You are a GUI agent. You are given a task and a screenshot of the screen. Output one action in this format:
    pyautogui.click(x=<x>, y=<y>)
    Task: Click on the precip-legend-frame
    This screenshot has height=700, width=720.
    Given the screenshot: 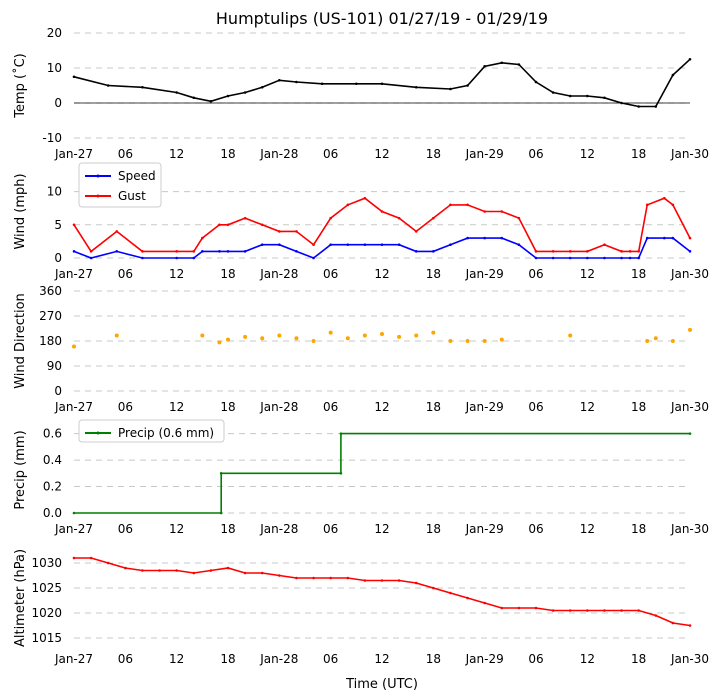 What is the action you would take?
    pyautogui.click(x=151, y=431)
    